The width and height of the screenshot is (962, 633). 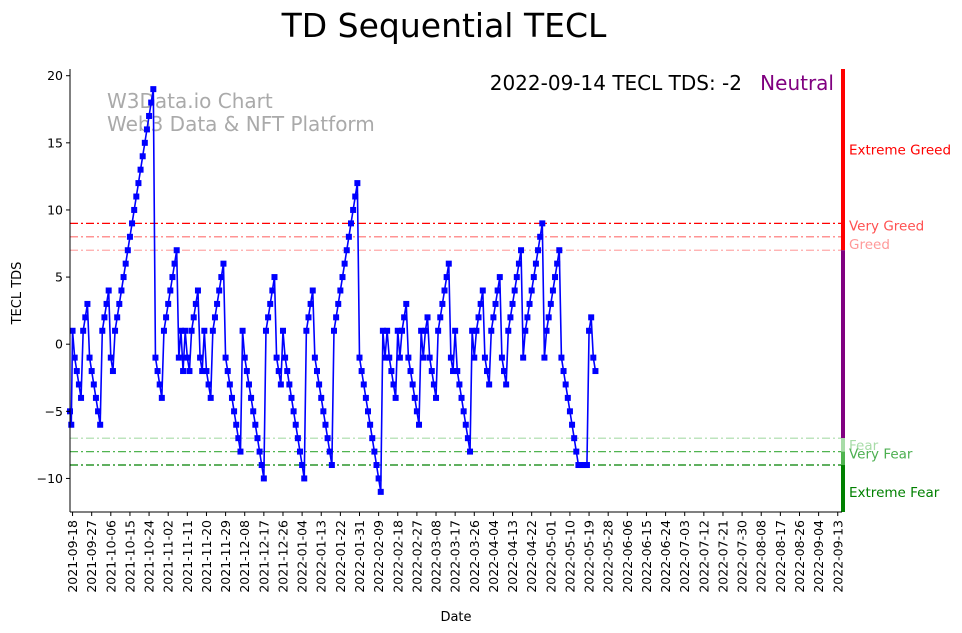 I want to click on x-tick-label-31: 2022-06-24, so click(x=665, y=556).